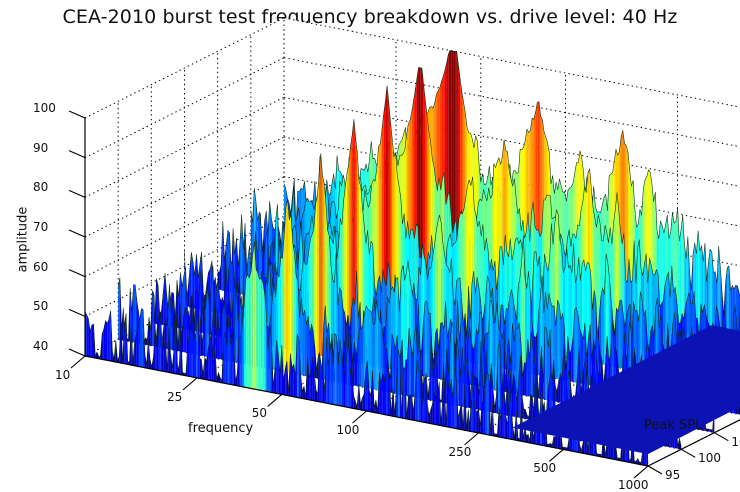  What do you see at coordinates (40, 187) in the screenshot?
I see `y-tick-label: 80` at bounding box center [40, 187].